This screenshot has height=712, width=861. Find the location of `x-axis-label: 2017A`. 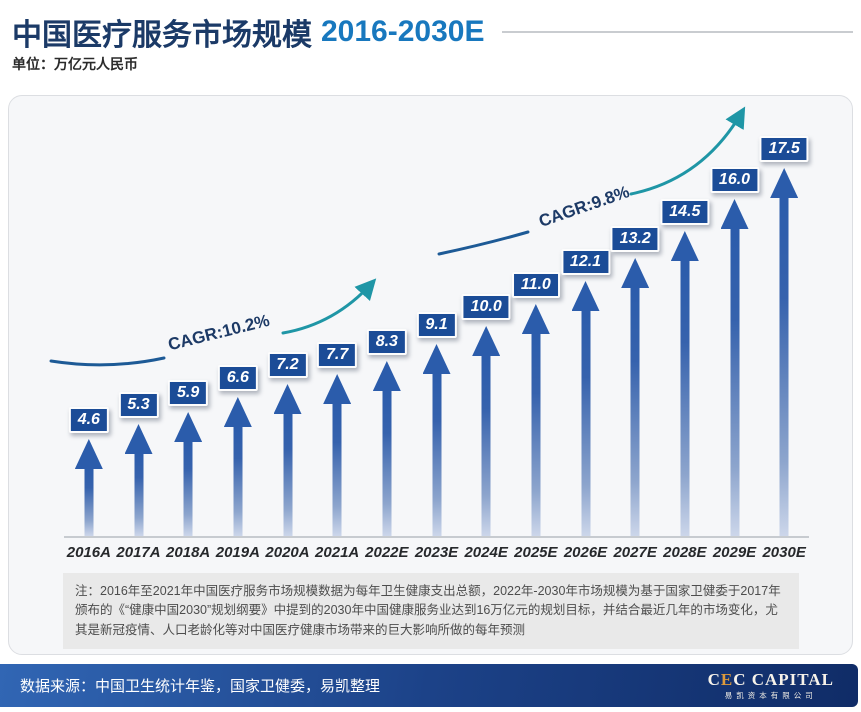

x-axis-label: 2017A is located at coordinates (138, 552).